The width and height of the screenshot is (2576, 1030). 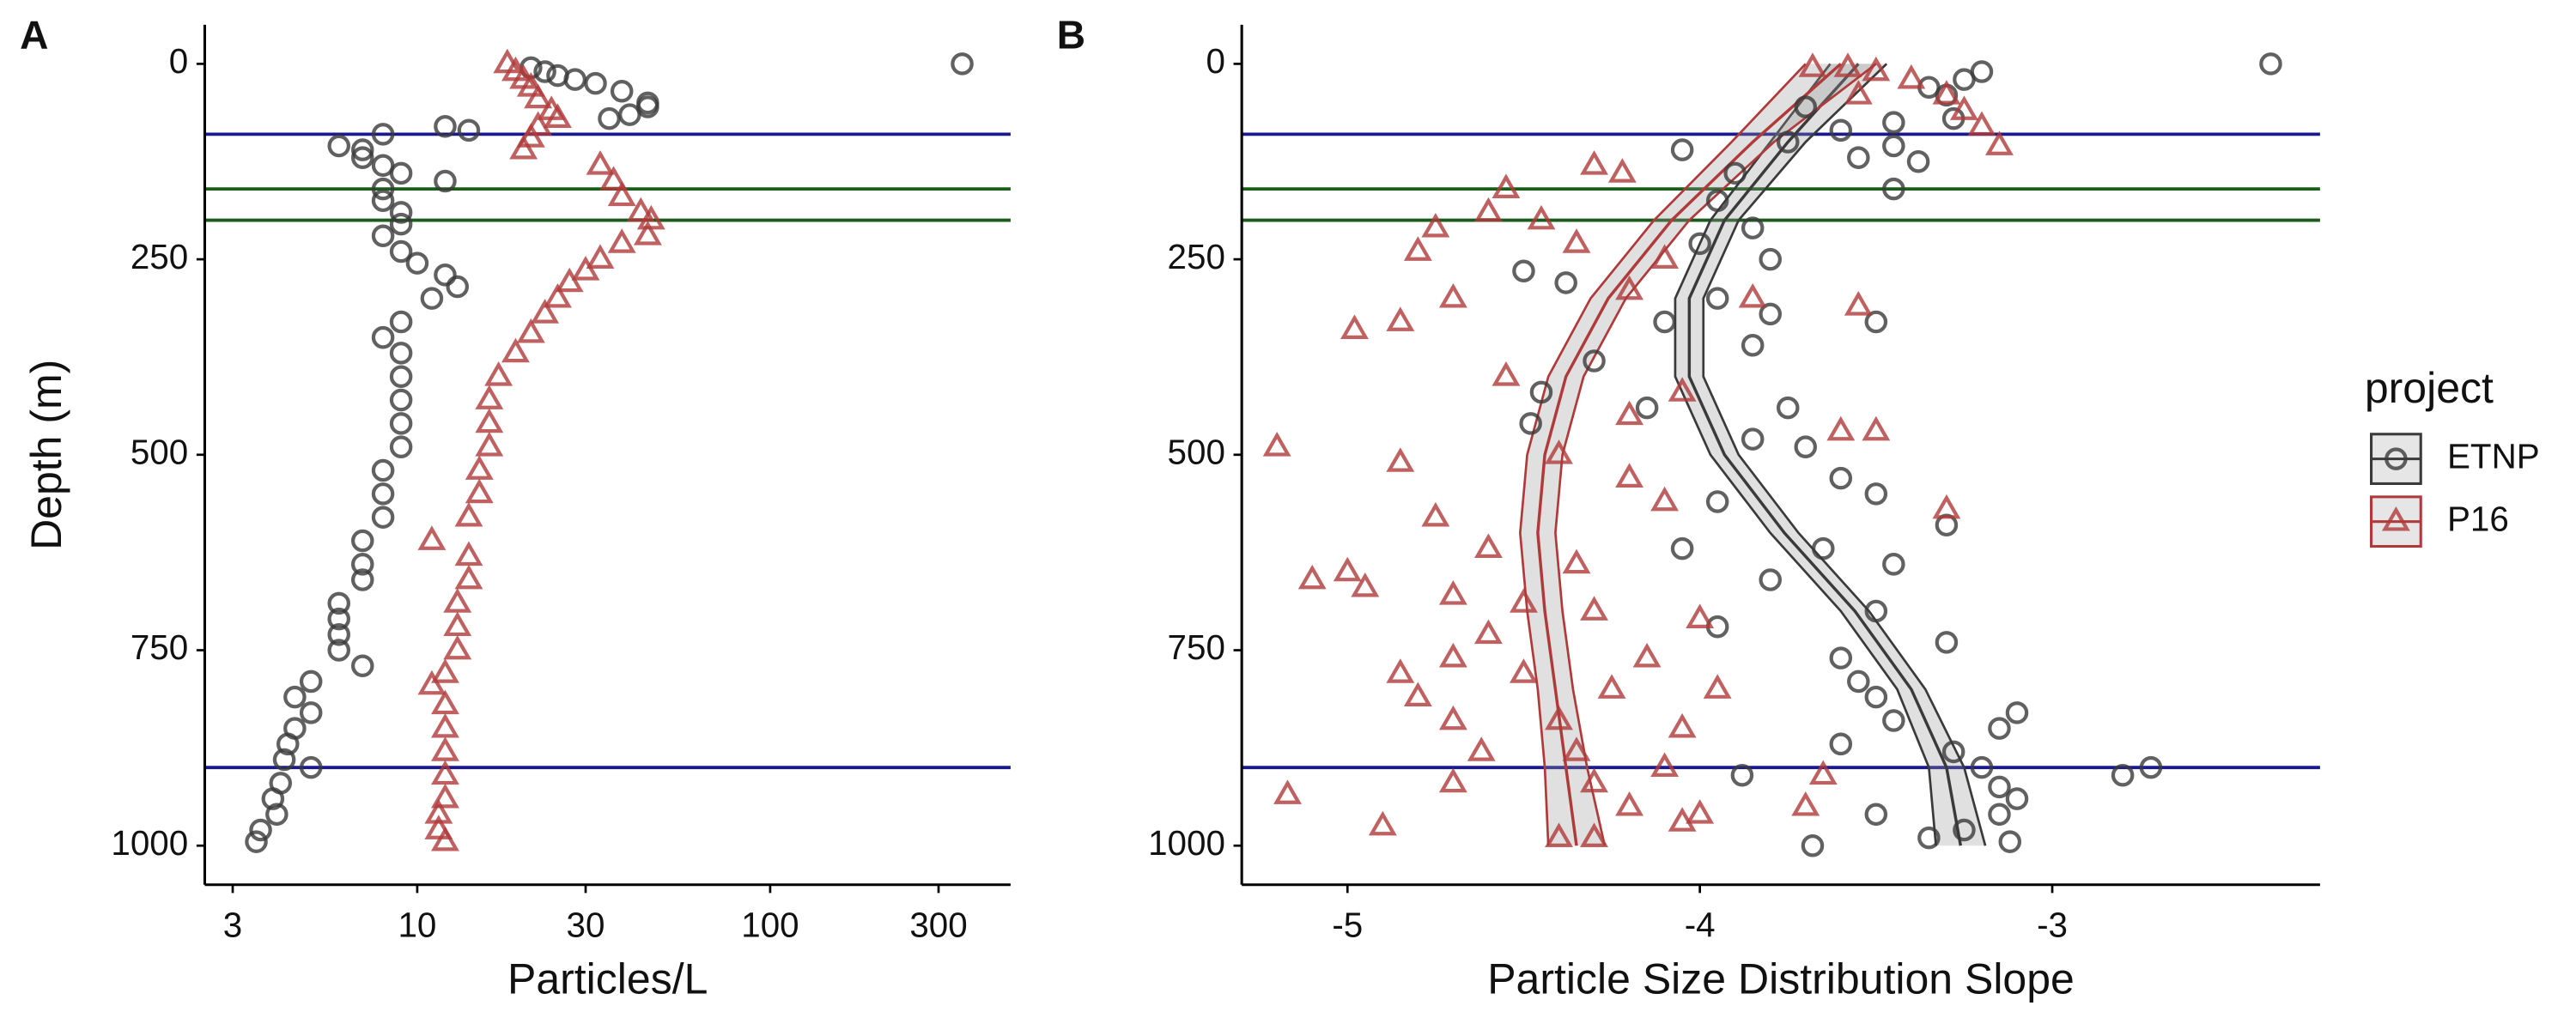 I want to click on y-tick-label: 250, so click(x=1196, y=256).